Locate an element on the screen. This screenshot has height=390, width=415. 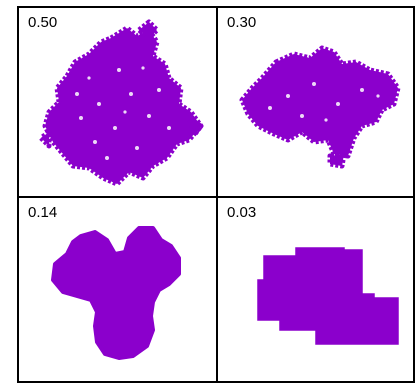
panel-label: 0.03 is located at coordinates (242, 212).